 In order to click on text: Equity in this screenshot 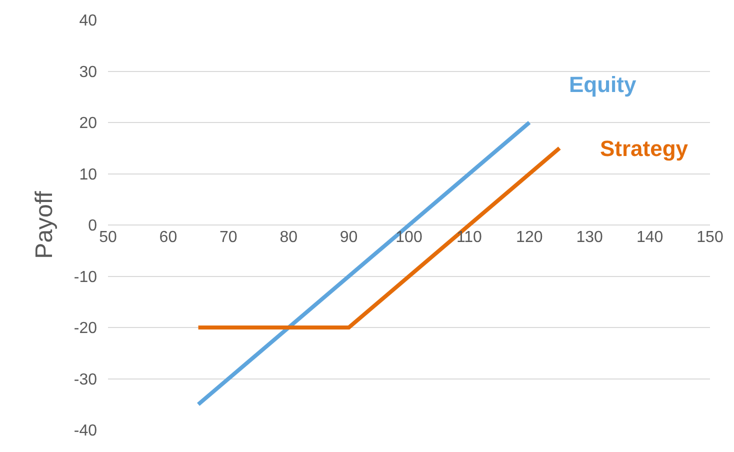, I will do `click(603, 84)`.